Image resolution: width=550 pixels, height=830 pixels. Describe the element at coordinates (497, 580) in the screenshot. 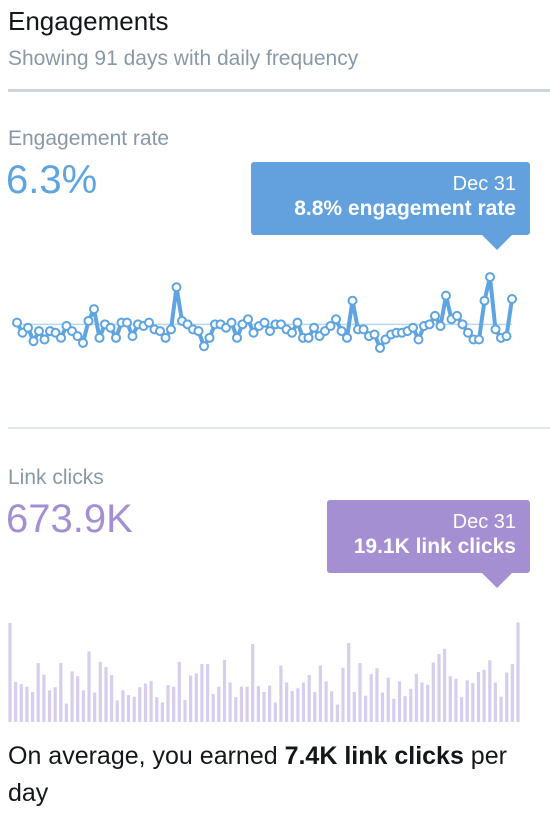

I see `link-clicks-tooltip-caret` at that location.